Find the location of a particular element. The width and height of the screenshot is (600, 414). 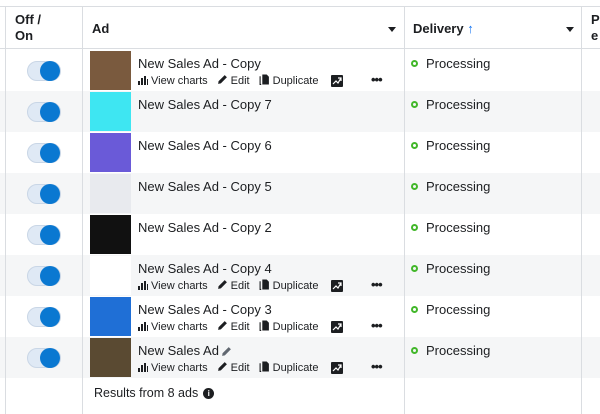

sort-ascending-icon: ↑ is located at coordinates (470, 28).